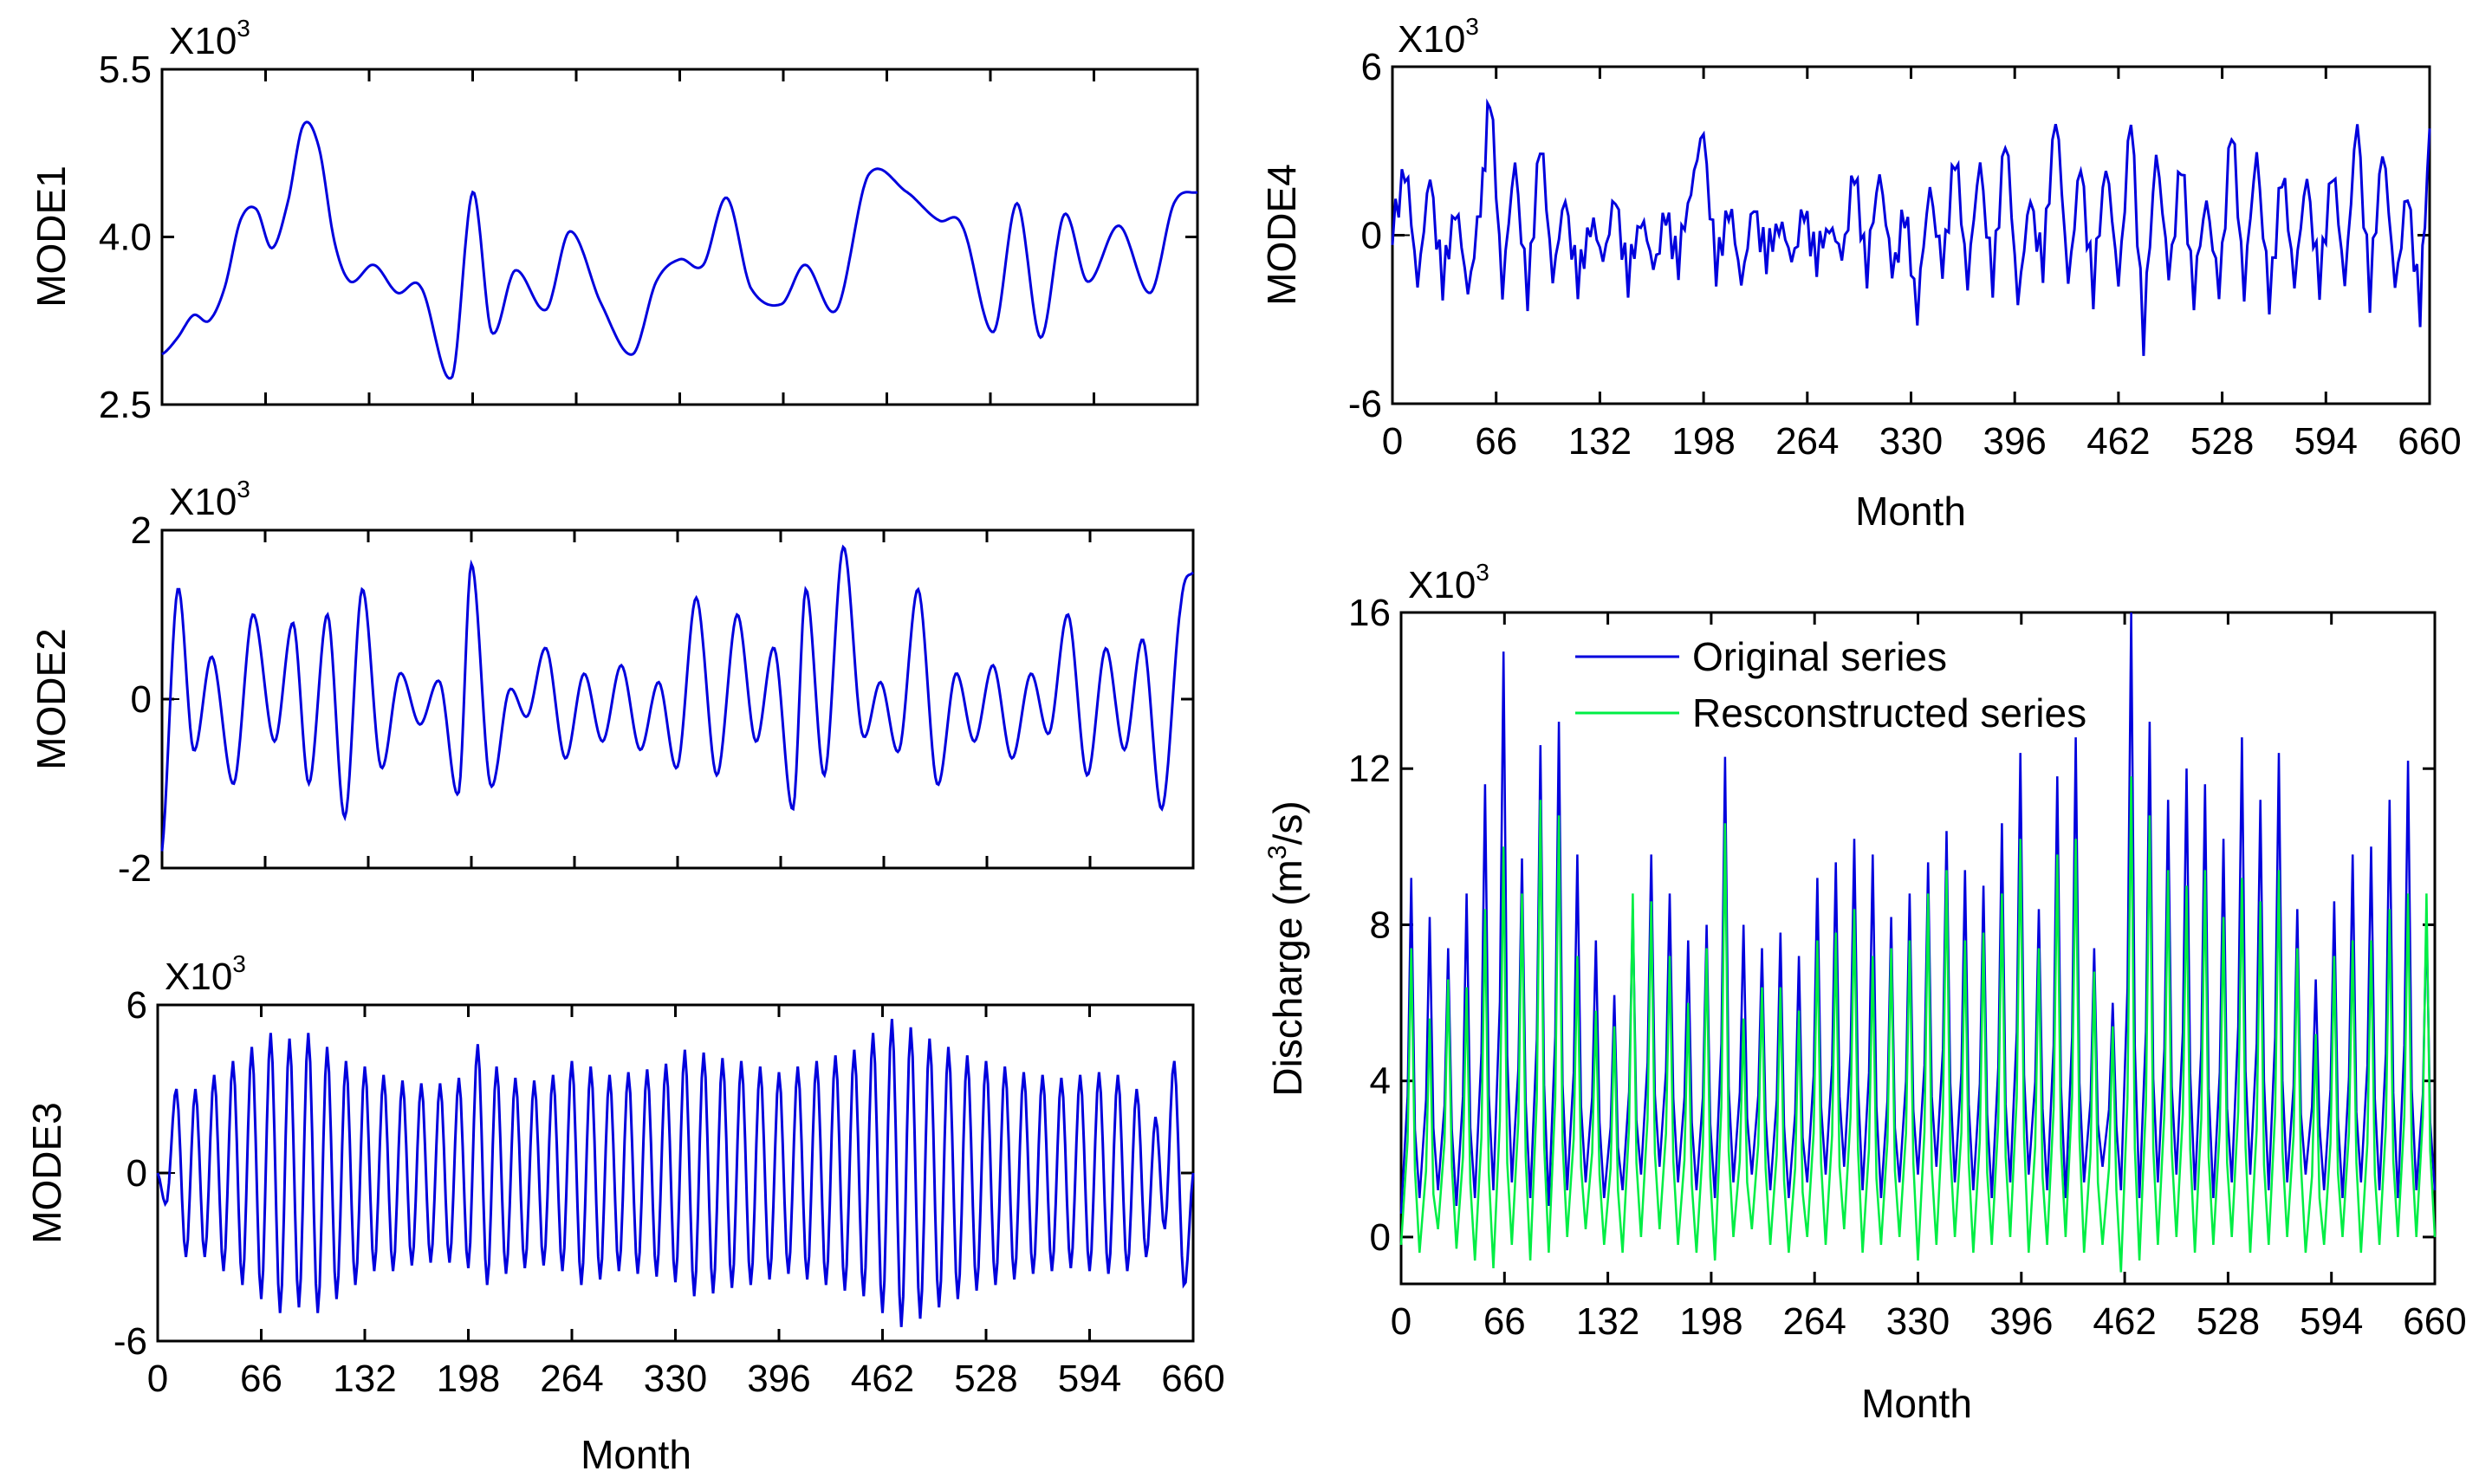 Image resolution: width=2479 pixels, height=1484 pixels. I want to click on mode1-ylabel: MODE1, so click(52, 236).